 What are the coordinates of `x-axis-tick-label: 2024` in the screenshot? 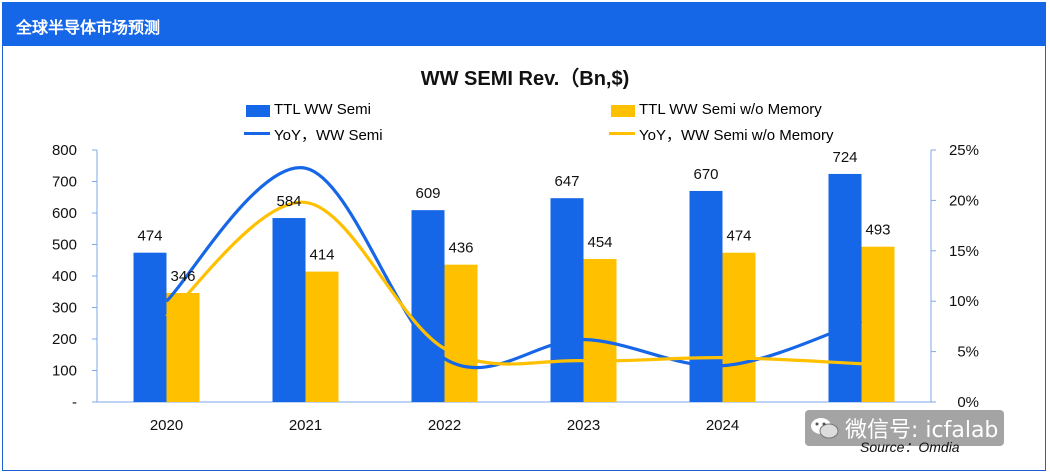 It's located at (722, 425).